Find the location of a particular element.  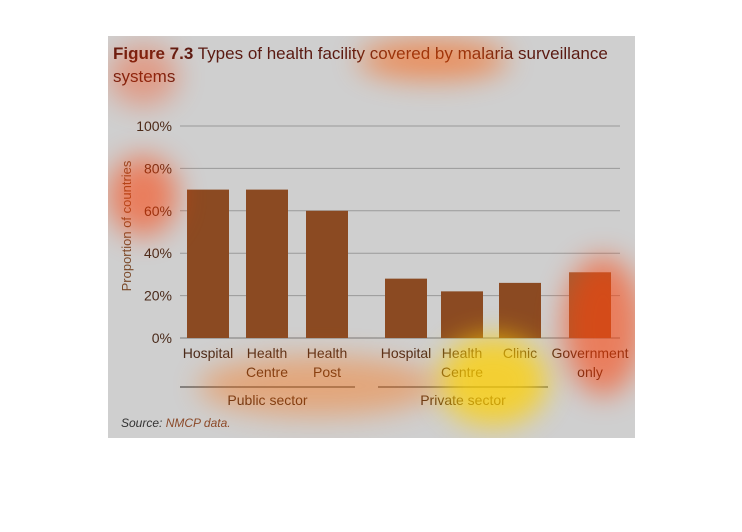

x-tick-label: only is located at coordinates (590, 372).